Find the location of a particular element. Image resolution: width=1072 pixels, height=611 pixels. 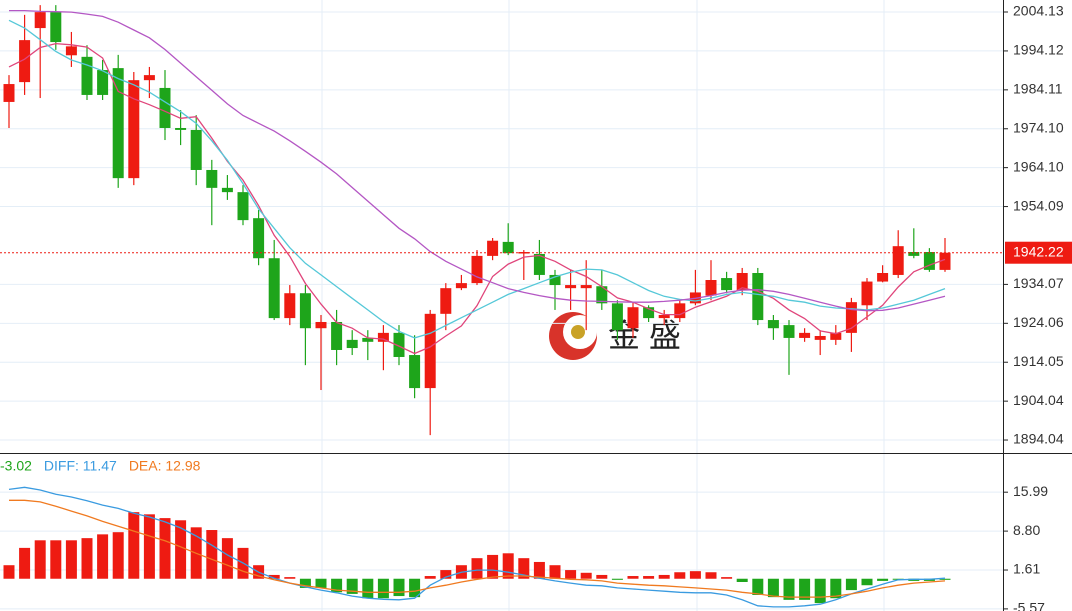

legend-entry: DIFF: 11.47 is located at coordinates (80, 466).